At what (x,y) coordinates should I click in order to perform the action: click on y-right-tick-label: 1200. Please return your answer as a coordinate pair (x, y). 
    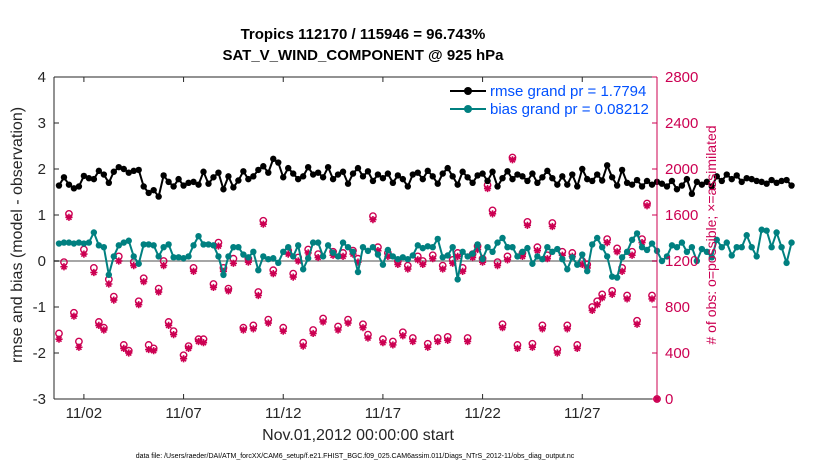
    Looking at the image, I should click on (681, 261).